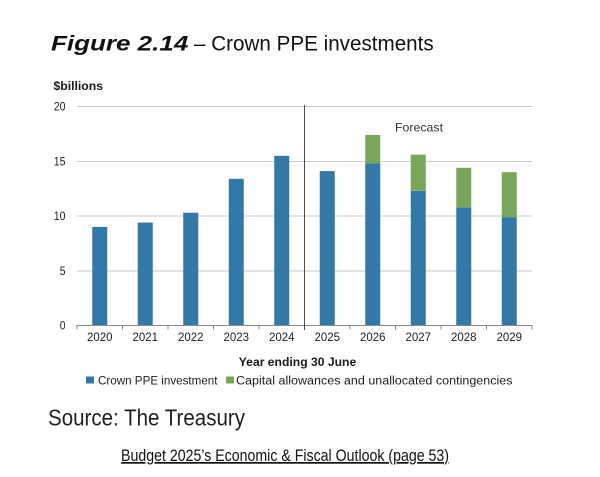 Image resolution: width=600 pixels, height=477 pixels. Describe the element at coordinates (79, 87) in the screenshot. I see `svg-text: $billions` at that location.